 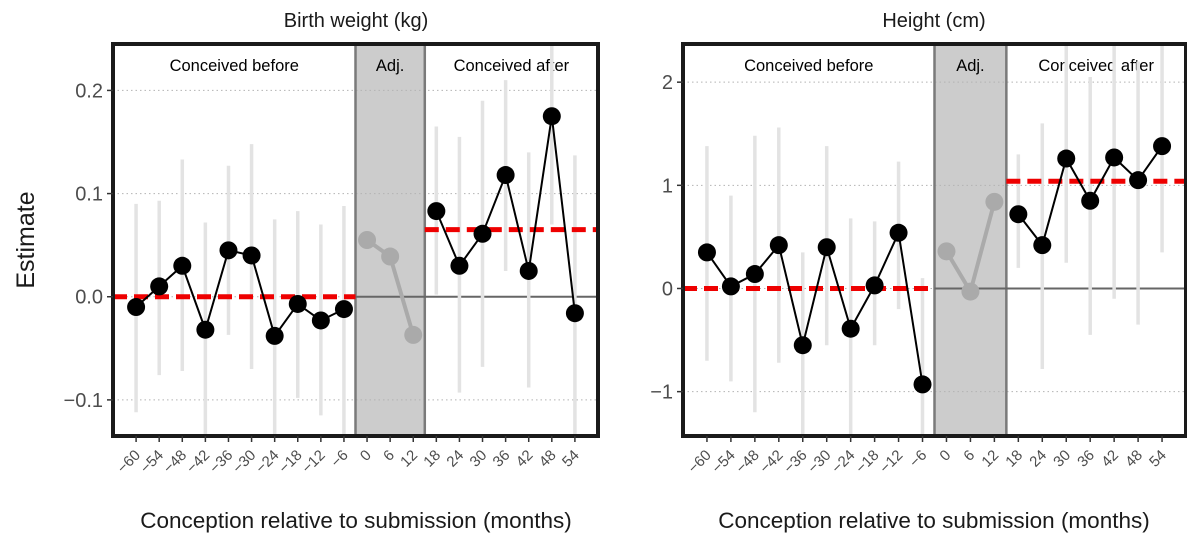 I want to click on y-tick-label: −1, so click(x=661, y=393).